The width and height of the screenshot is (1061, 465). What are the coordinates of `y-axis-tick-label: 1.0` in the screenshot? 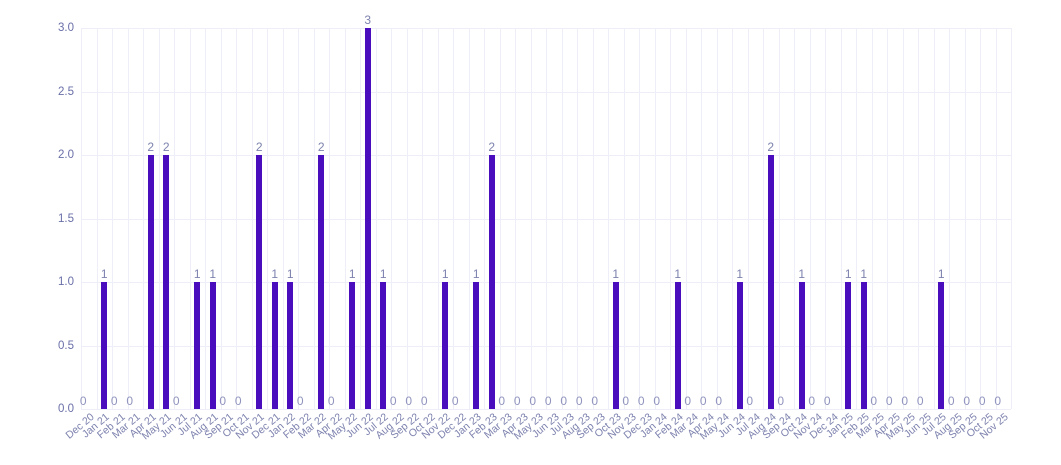 It's located at (66, 282).